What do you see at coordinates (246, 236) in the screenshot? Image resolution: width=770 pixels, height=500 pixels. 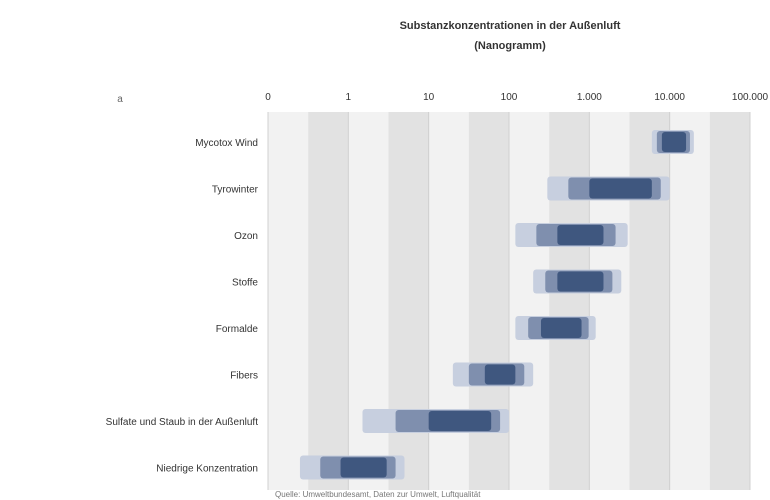 I see `category-label: Ozon` at bounding box center [246, 236].